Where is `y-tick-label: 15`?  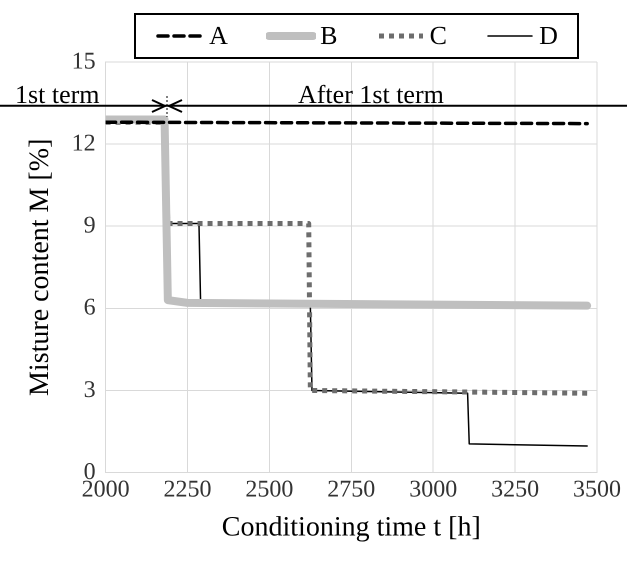 y-tick-label: 15 is located at coordinates (84, 61).